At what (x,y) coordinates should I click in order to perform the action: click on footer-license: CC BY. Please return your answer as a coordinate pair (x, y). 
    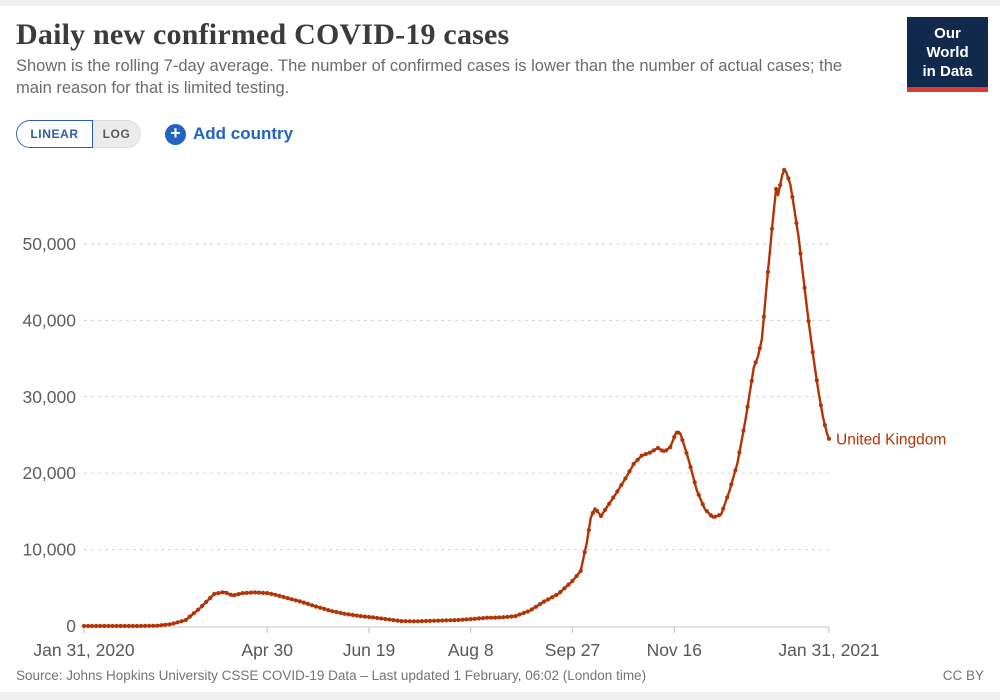
    Looking at the image, I should click on (963, 675).